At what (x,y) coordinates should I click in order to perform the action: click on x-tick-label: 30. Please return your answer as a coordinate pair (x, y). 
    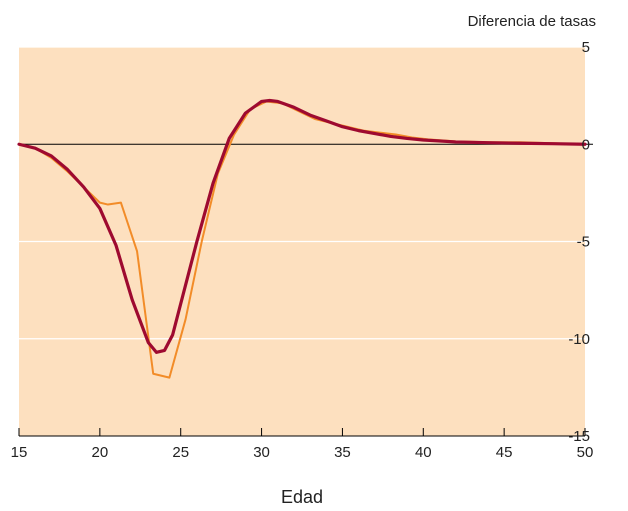
    Looking at the image, I should click on (261, 452).